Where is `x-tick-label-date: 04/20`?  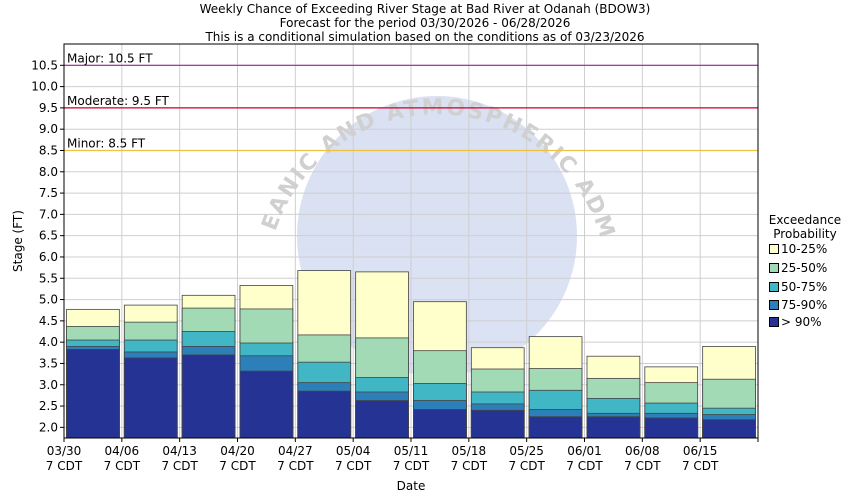
x-tick-label-date: 04/20 is located at coordinates (237, 451).